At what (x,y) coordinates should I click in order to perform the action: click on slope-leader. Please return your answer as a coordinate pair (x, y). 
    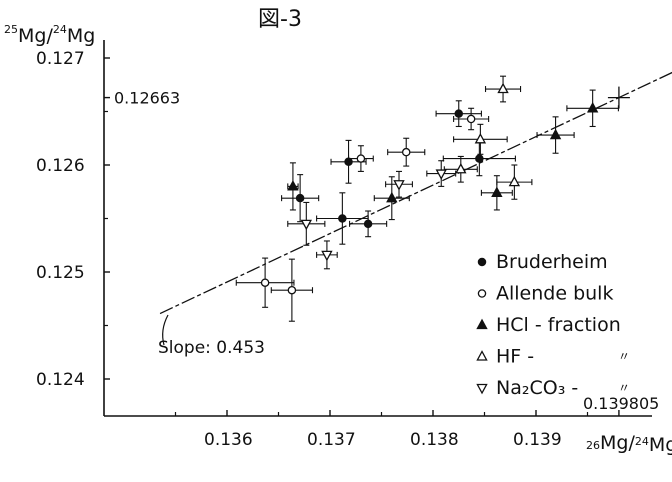
    Looking at the image, I should click on (165, 330).